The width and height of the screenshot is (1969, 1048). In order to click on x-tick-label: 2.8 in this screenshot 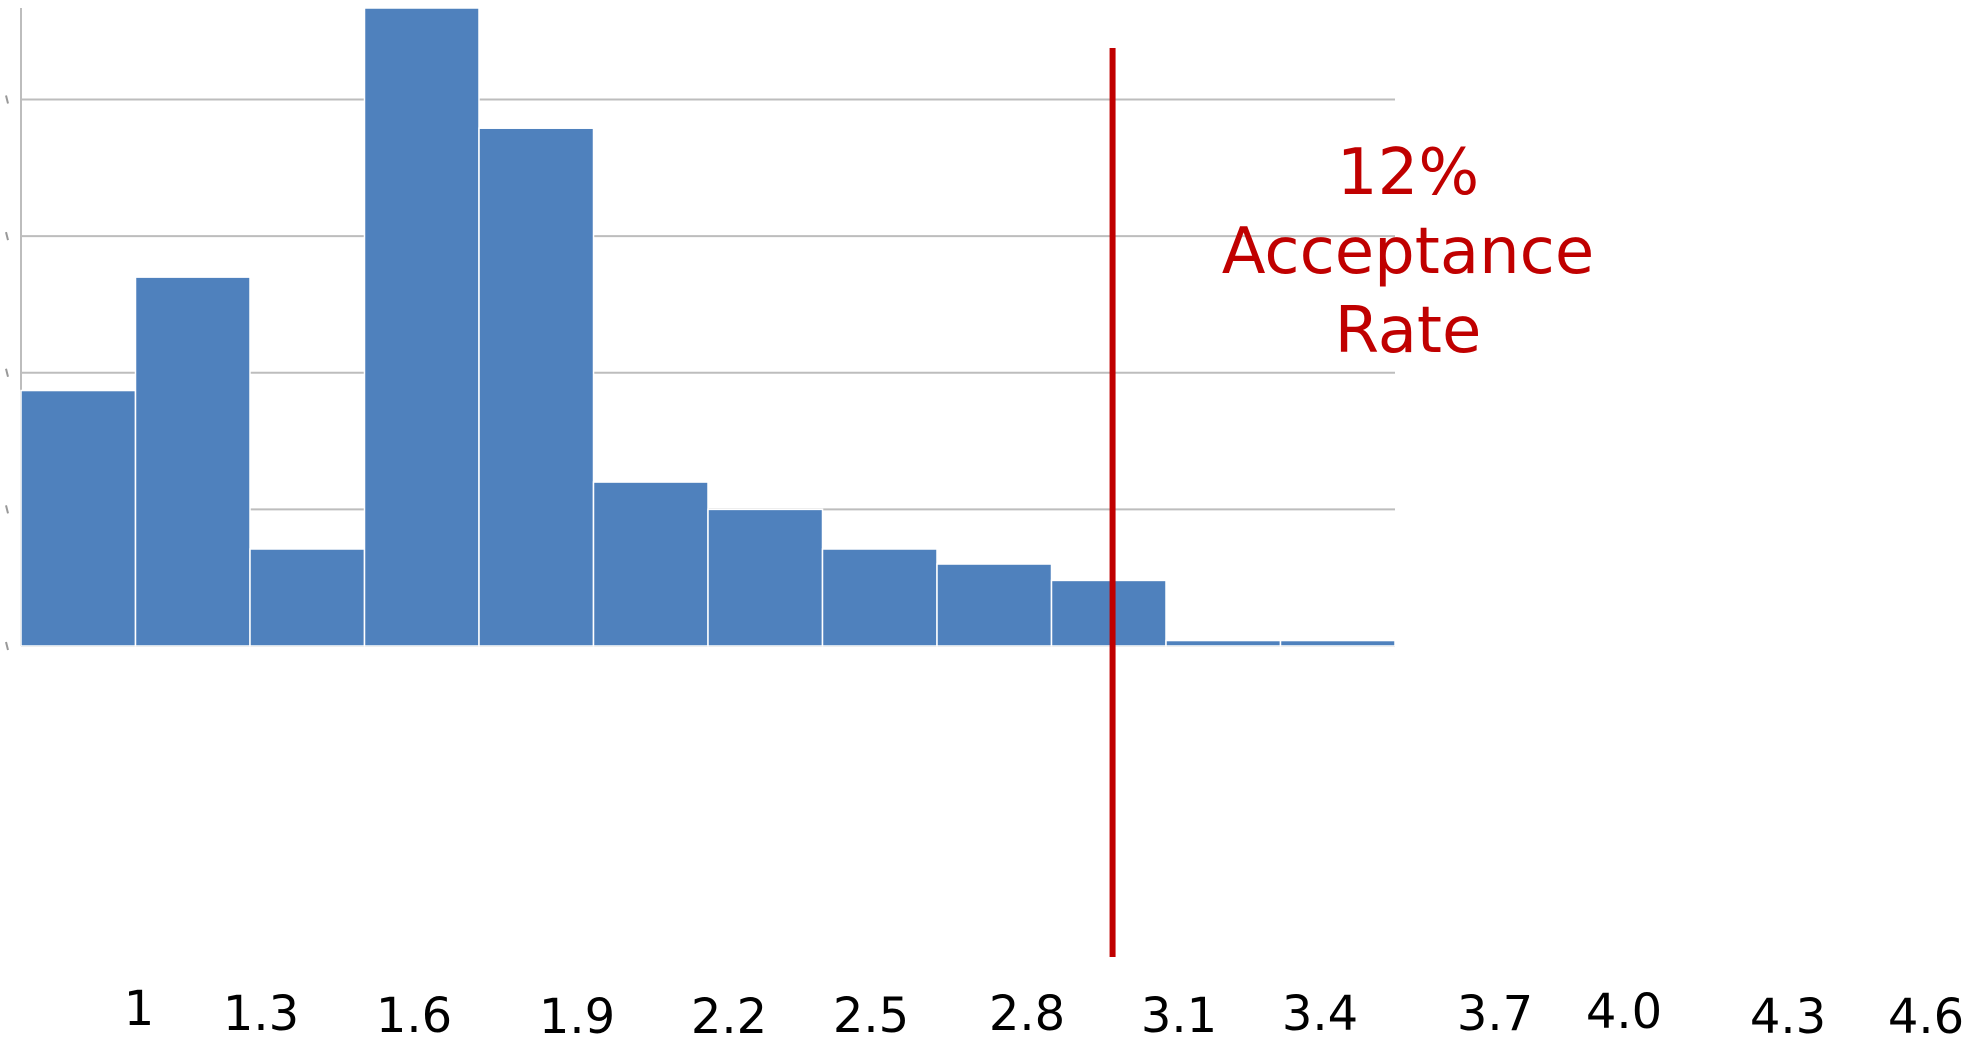, I will do `click(1027, 1014)`.